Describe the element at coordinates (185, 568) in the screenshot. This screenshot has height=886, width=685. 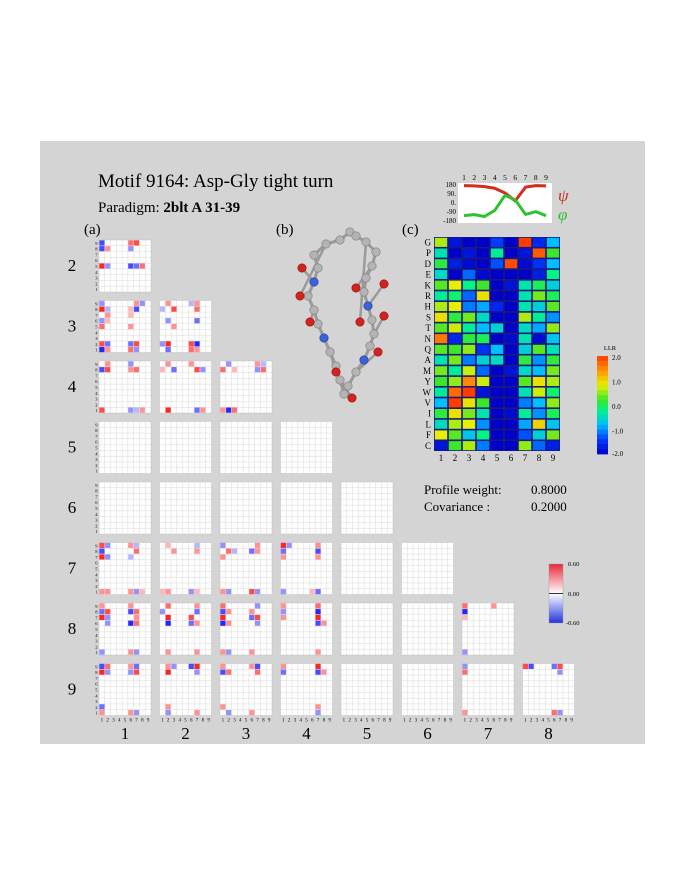
I see `covariance-cell` at that location.